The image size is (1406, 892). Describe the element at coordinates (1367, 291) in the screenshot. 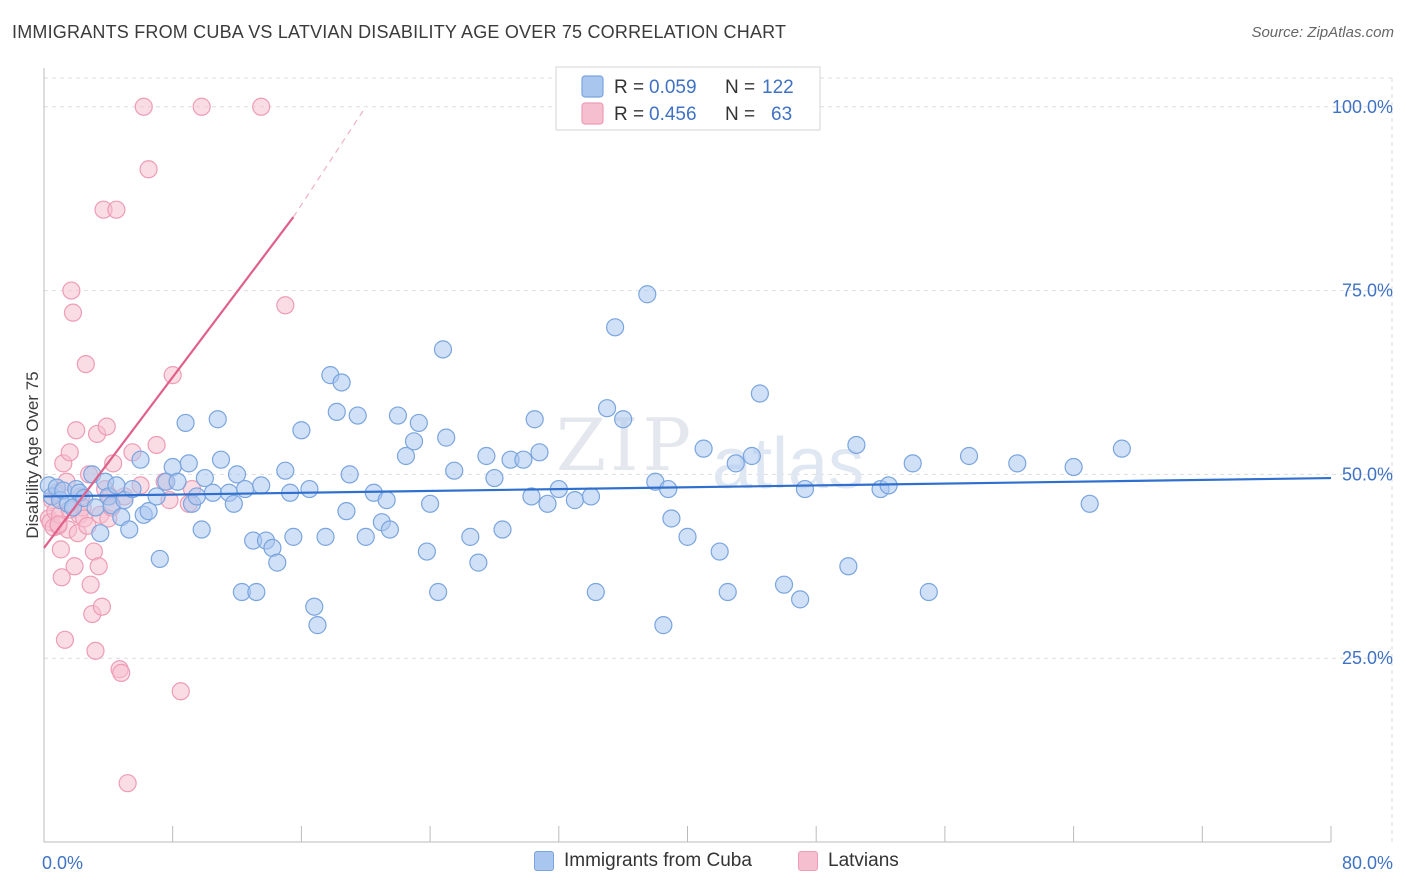

I see `y-tick-label-2: 75.0%` at that location.